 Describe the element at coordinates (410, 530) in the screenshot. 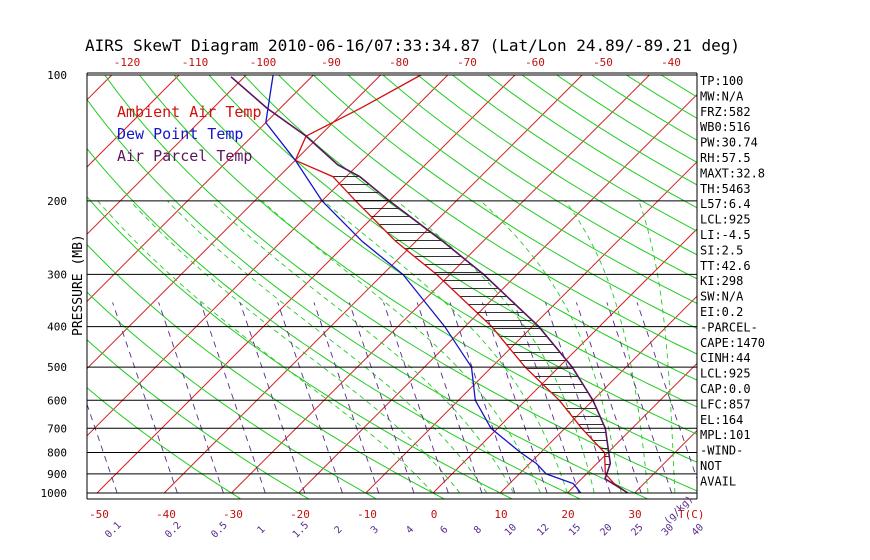

I see `mixing-ratio-label: 4` at that location.